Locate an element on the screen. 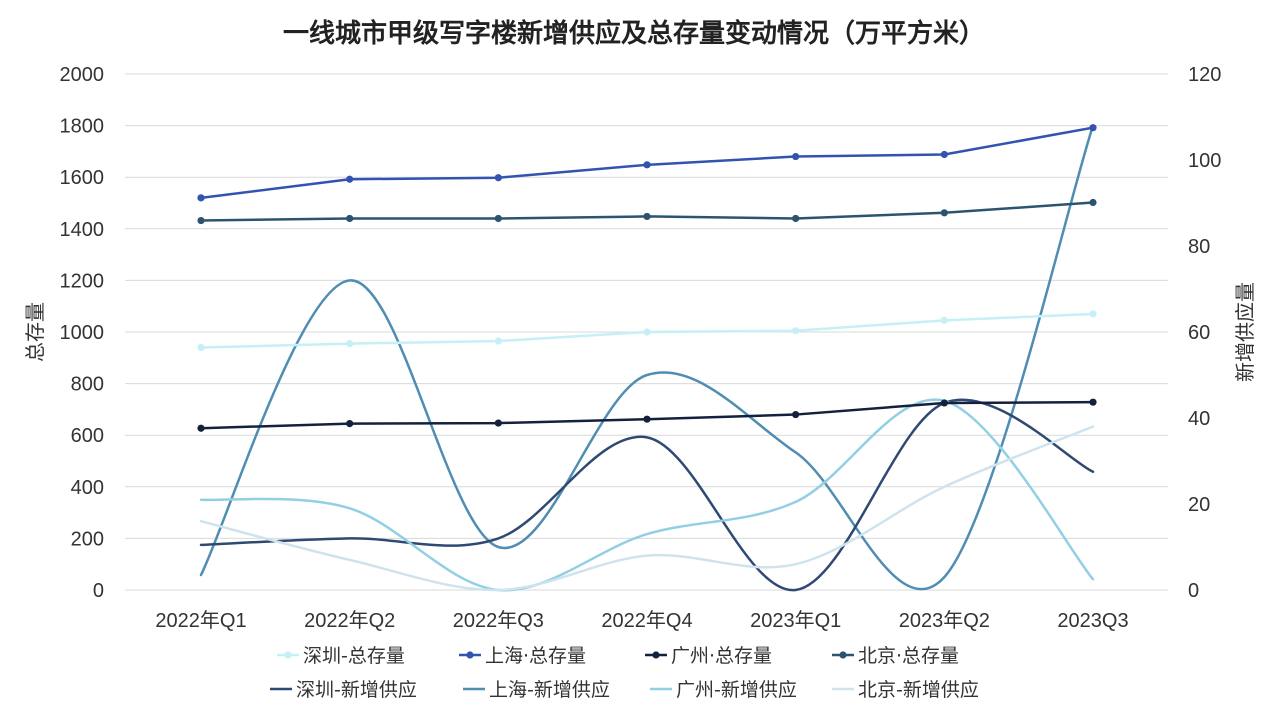 Image resolution: width=1280 pixels, height=720 pixels. legend-label-3: 北京·总存量 is located at coordinates (908, 656).